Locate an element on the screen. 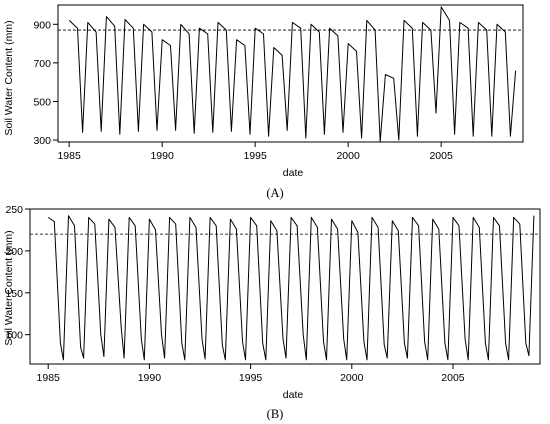 This screenshot has width=550, height=424. panel-b-x-tick-label: 1995 is located at coordinates (251, 378).